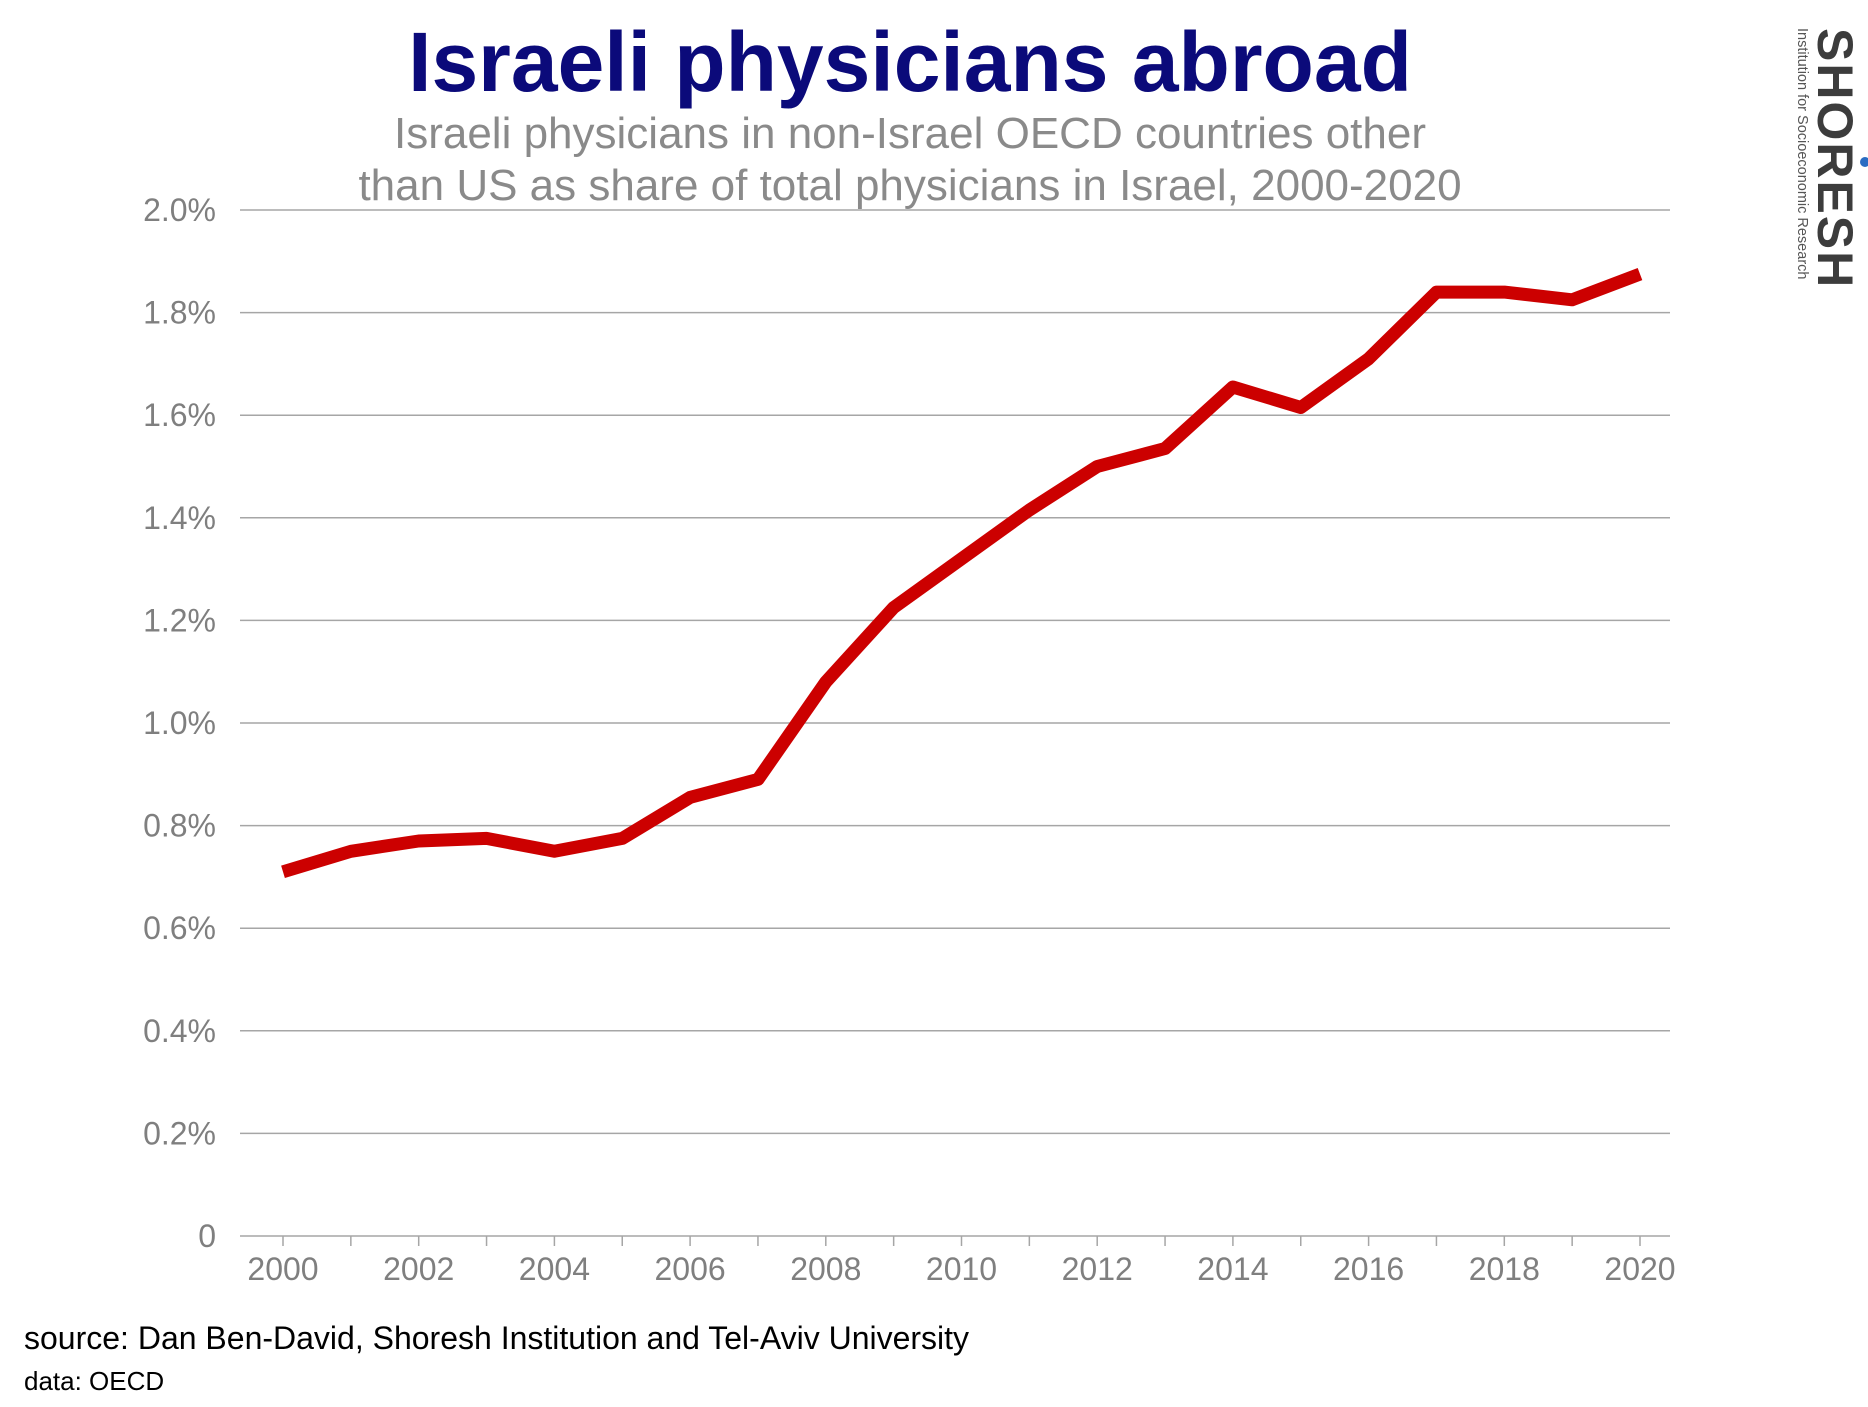  Describe the element at coordinates (179, 928) in the screenshot. I see `y-tick-label: 0.6%` at that location.